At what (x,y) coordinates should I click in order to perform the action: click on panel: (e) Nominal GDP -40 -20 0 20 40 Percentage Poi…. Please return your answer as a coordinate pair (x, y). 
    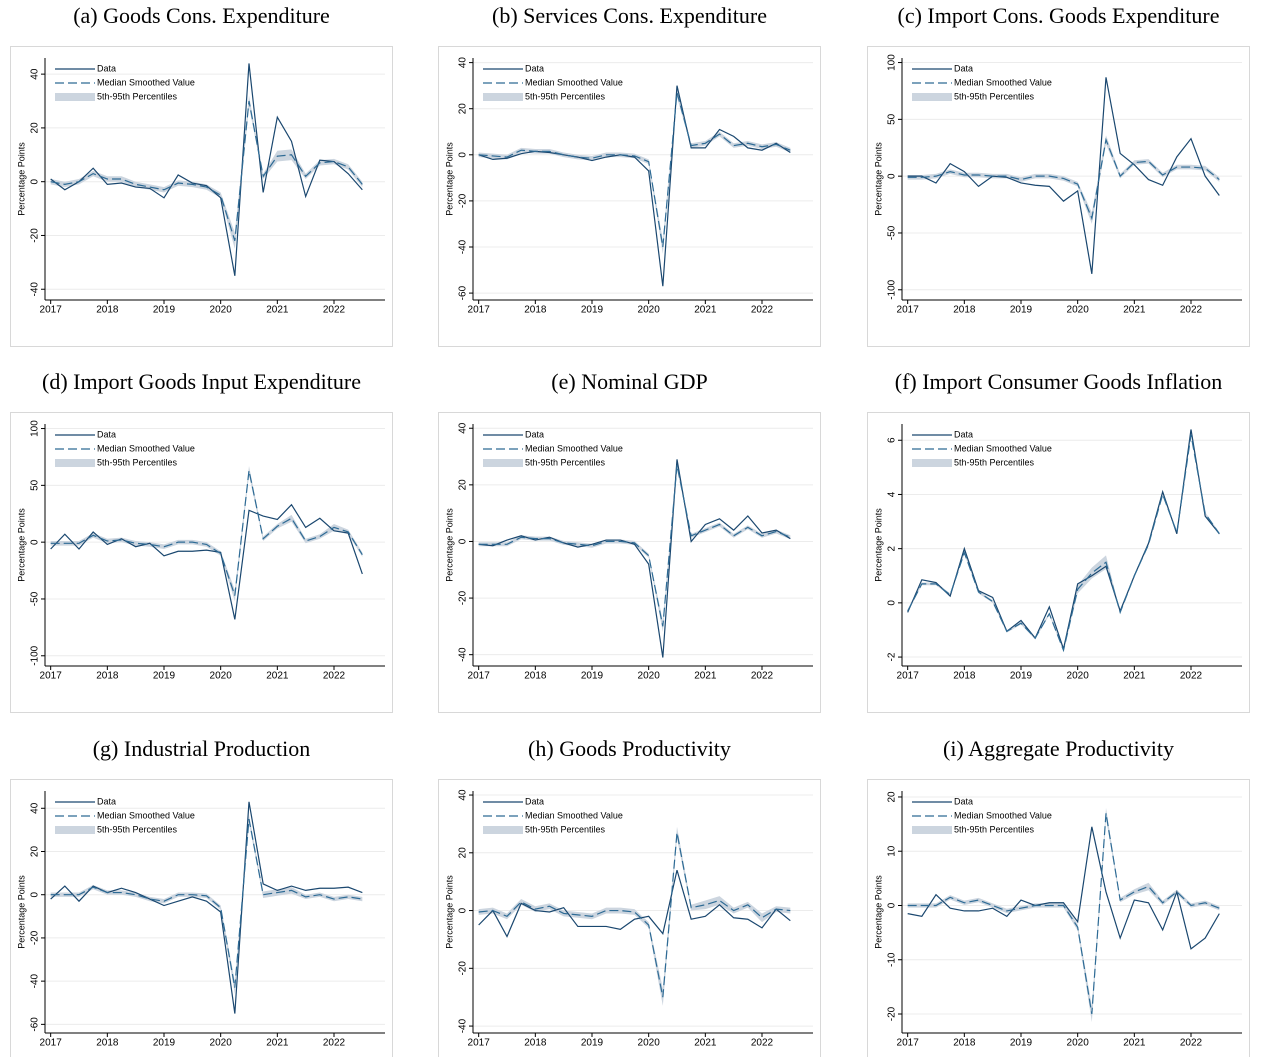
    Looking at the image, I should click on (629, 541).